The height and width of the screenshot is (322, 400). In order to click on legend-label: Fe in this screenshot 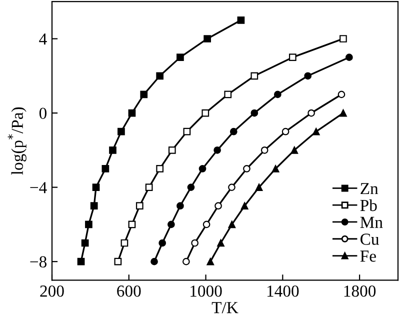, I will do `click(368, 256)`.